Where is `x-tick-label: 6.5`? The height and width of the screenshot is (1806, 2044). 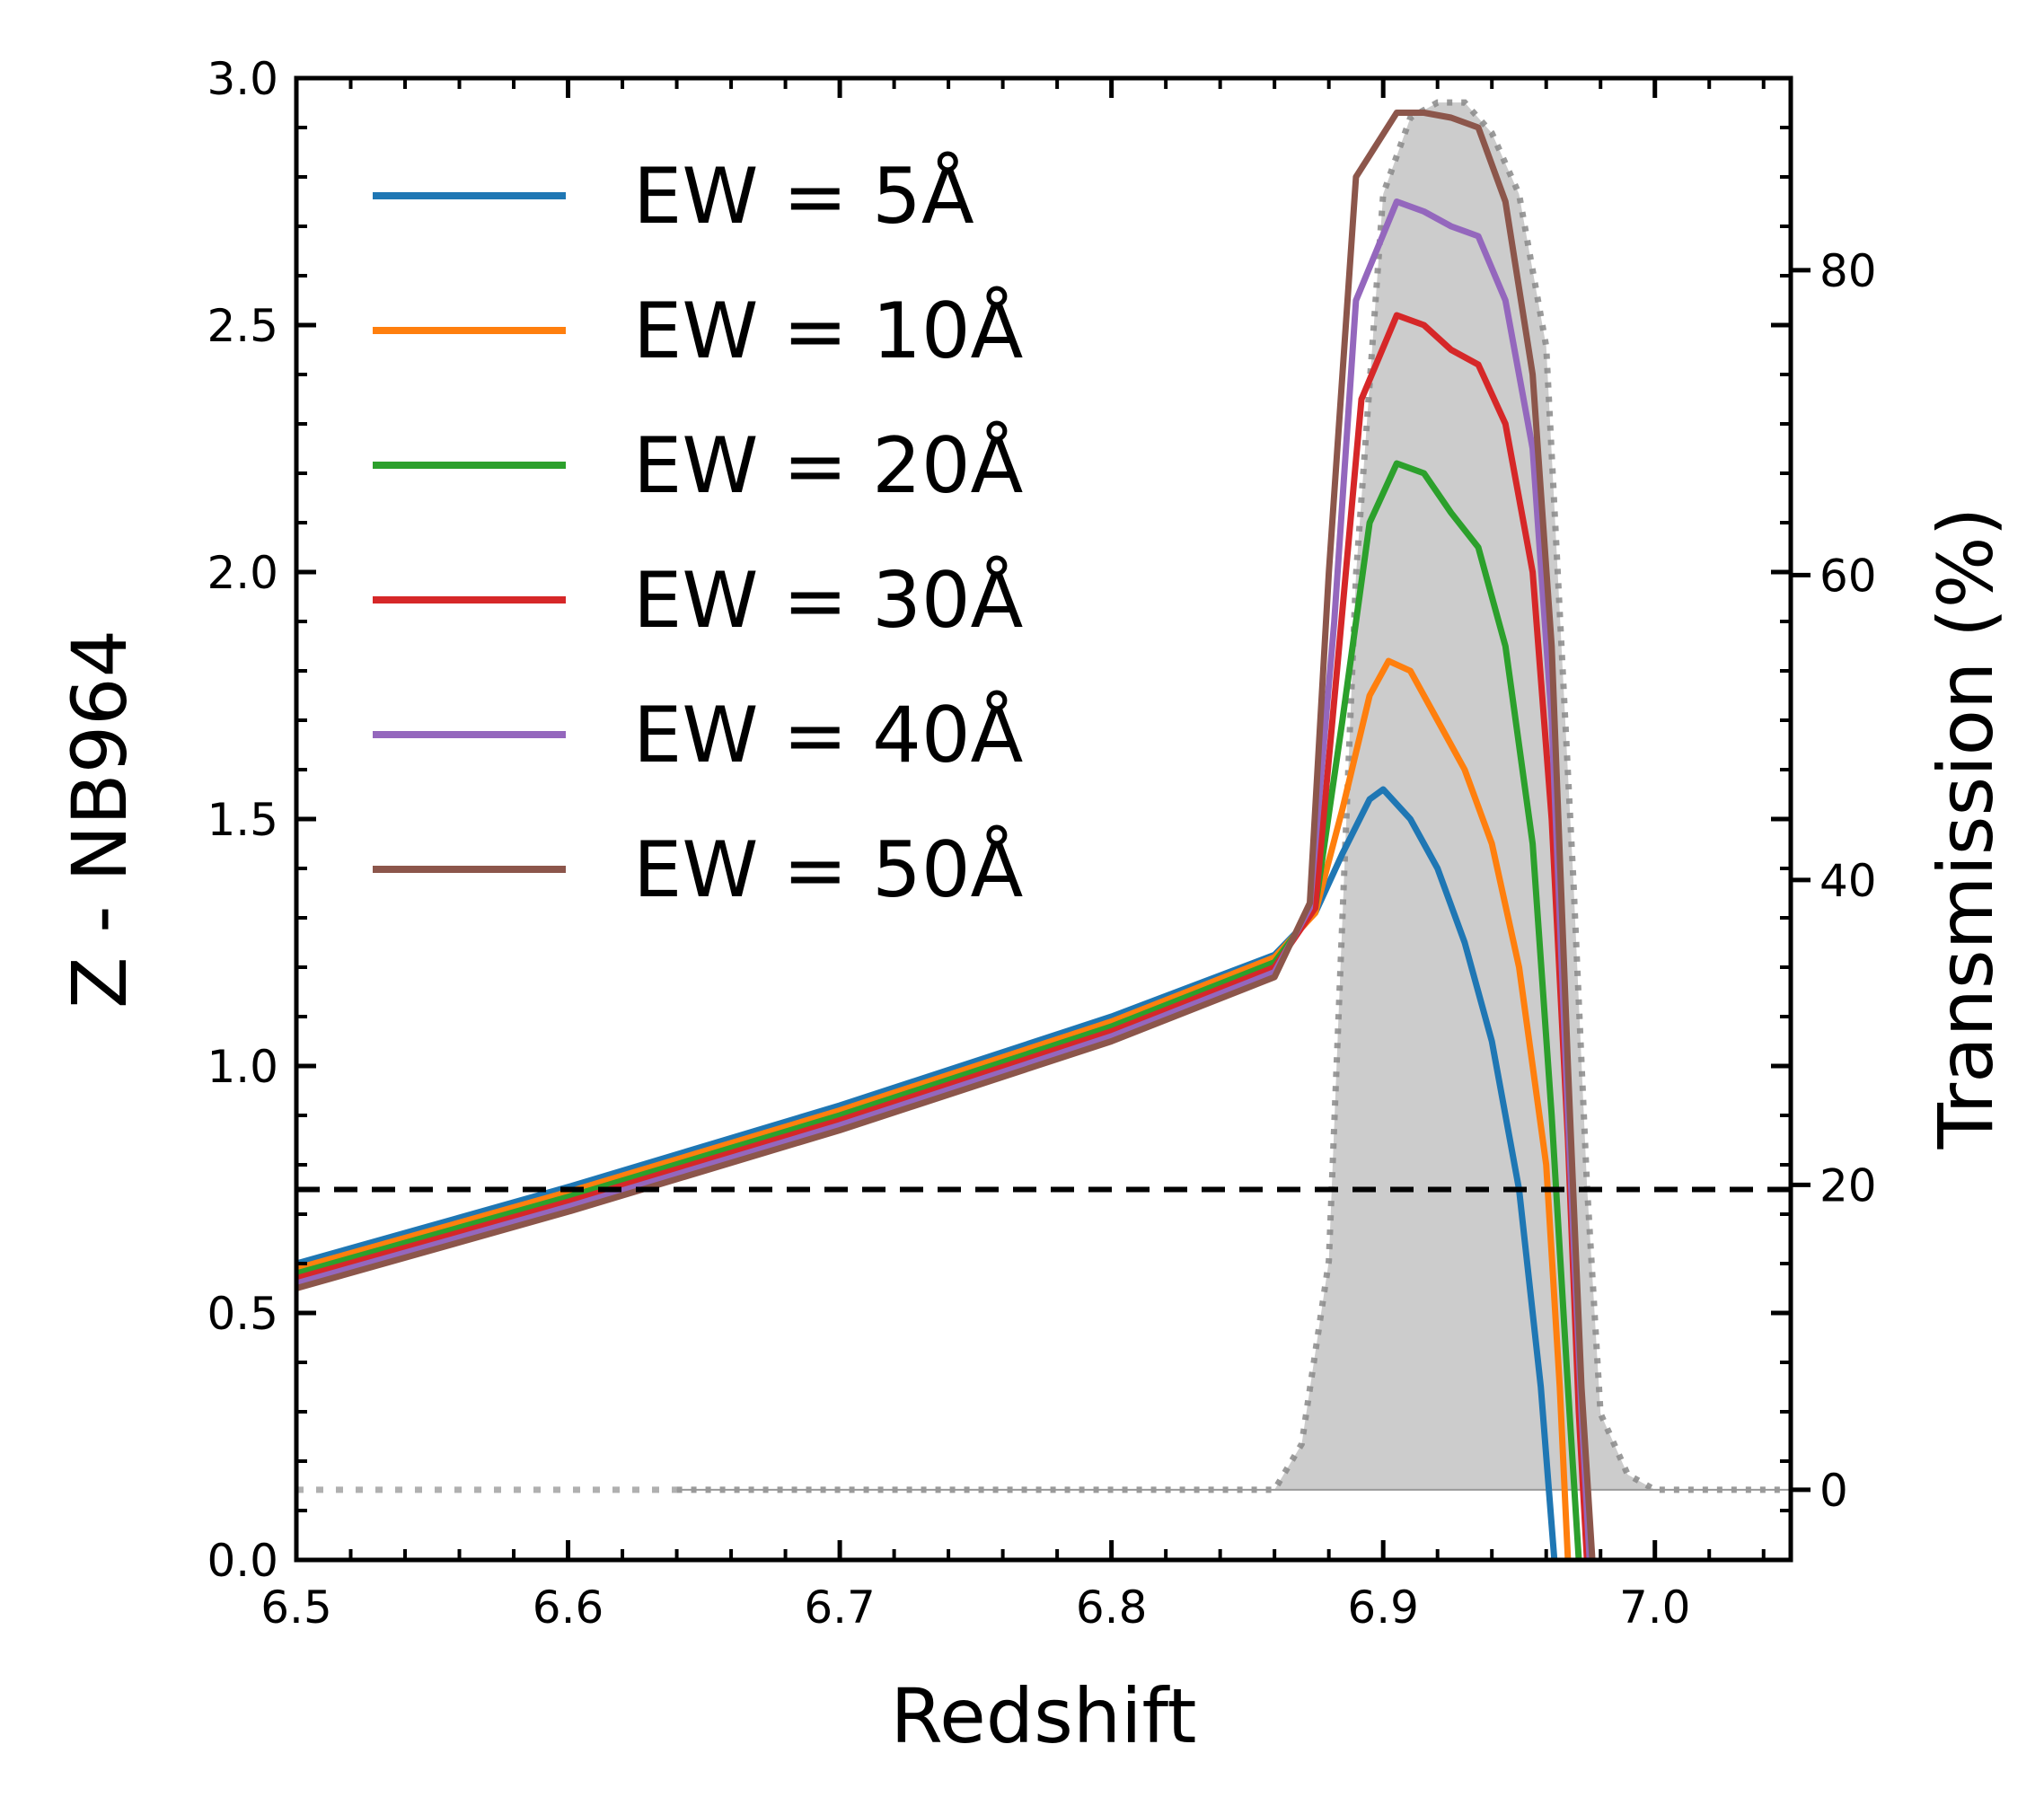
x-tick-label: 6.5 is located at coordinates (296, 1607).